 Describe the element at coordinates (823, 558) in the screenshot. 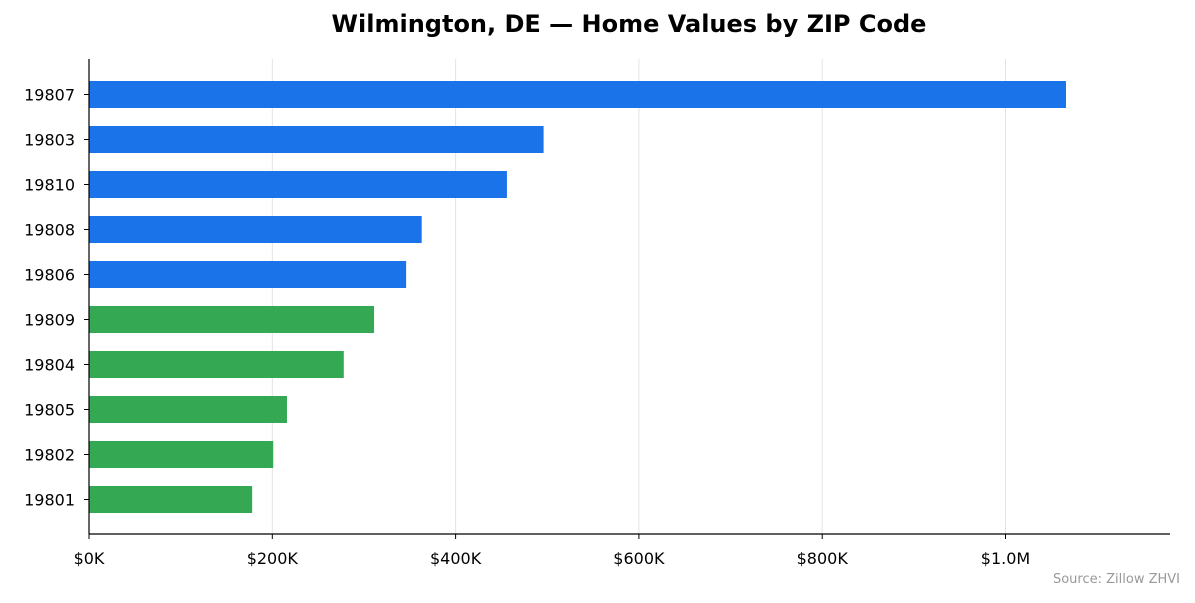

I see `x-tick-label: $800K` at that location.